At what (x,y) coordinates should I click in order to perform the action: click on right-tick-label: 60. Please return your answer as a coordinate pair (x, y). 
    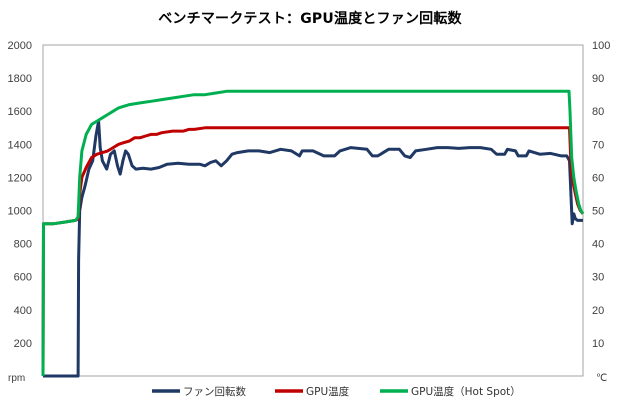
    Looking at the image, I should click on (598, 178).